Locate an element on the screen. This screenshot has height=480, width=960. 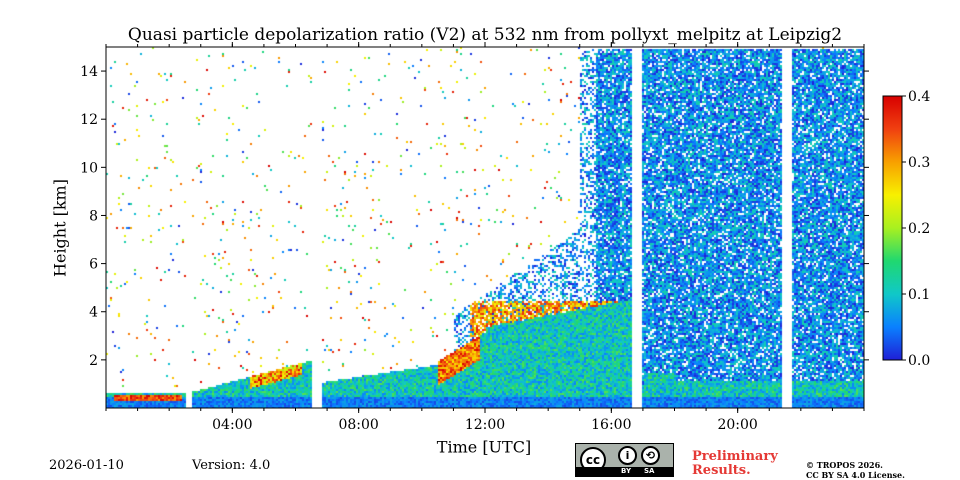
date-label: 2026-01-10 is located at coordinates (86, 465).